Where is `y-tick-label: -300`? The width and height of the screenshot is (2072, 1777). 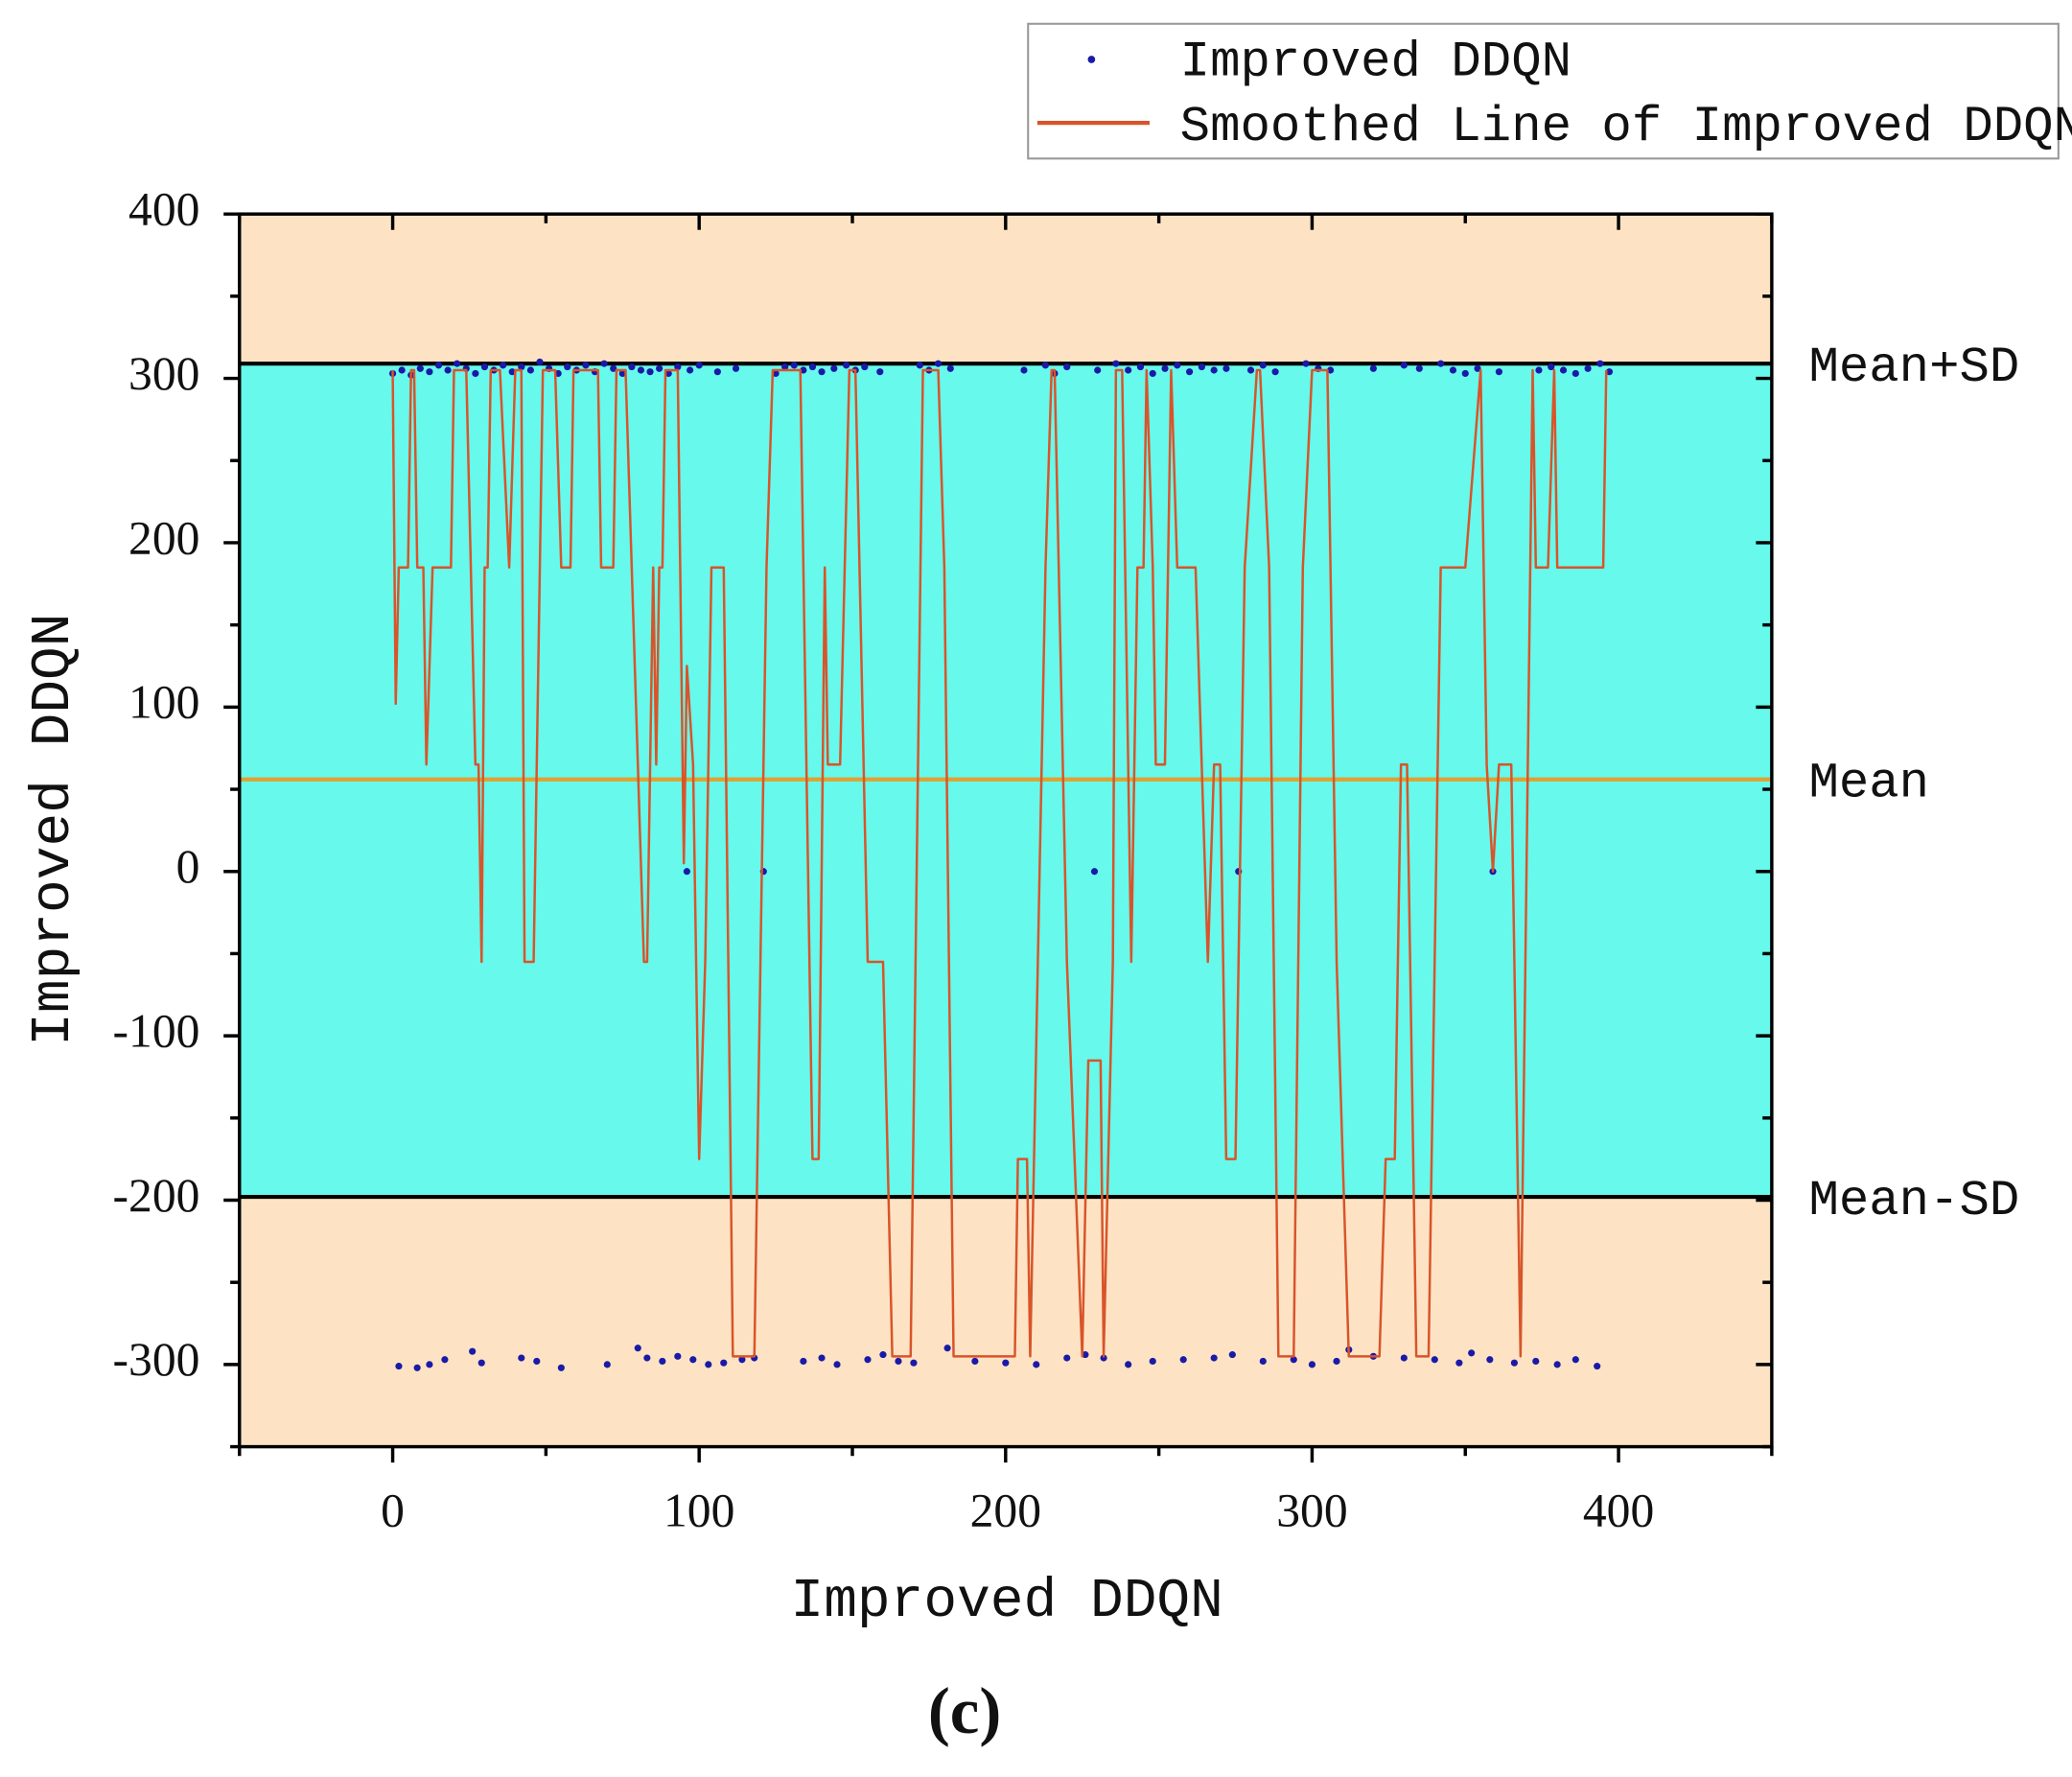
y-tick-label: -300 is located at coordinates (156, 1360).